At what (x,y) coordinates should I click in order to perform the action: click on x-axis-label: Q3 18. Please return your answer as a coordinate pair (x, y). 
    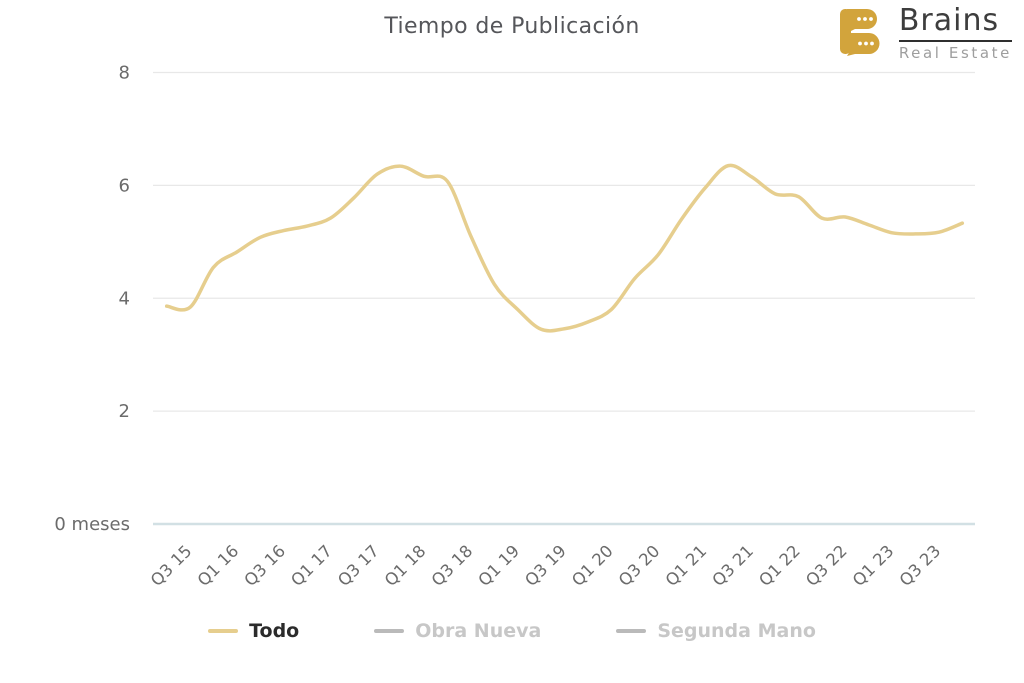
    Looking at the image, I should click on (452, 565).